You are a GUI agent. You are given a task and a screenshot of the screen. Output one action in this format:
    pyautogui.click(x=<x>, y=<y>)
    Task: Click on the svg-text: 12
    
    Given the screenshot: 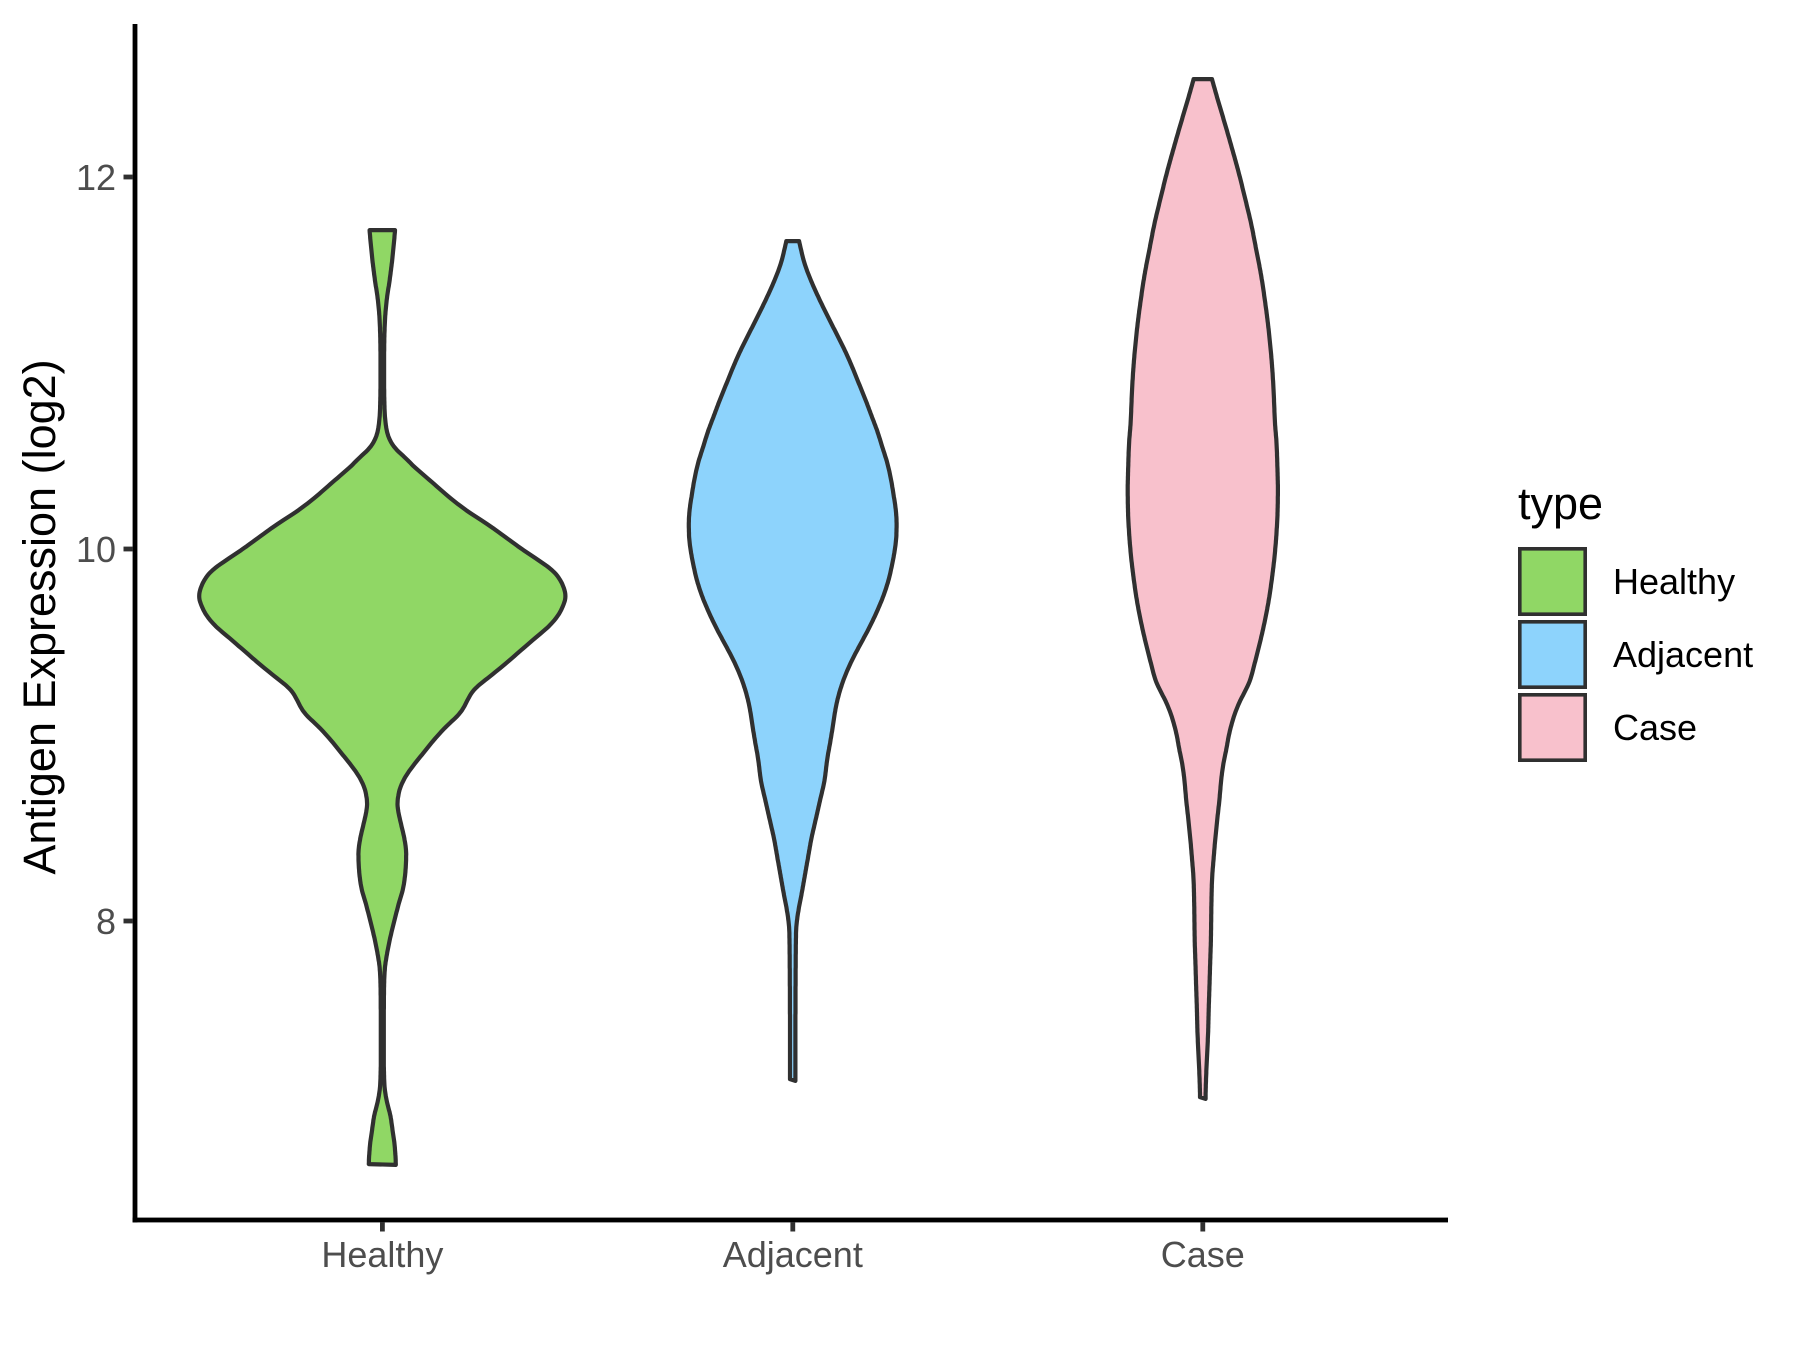 What is the action you would take?
    pyautogui.click(x=96, y=177)
    